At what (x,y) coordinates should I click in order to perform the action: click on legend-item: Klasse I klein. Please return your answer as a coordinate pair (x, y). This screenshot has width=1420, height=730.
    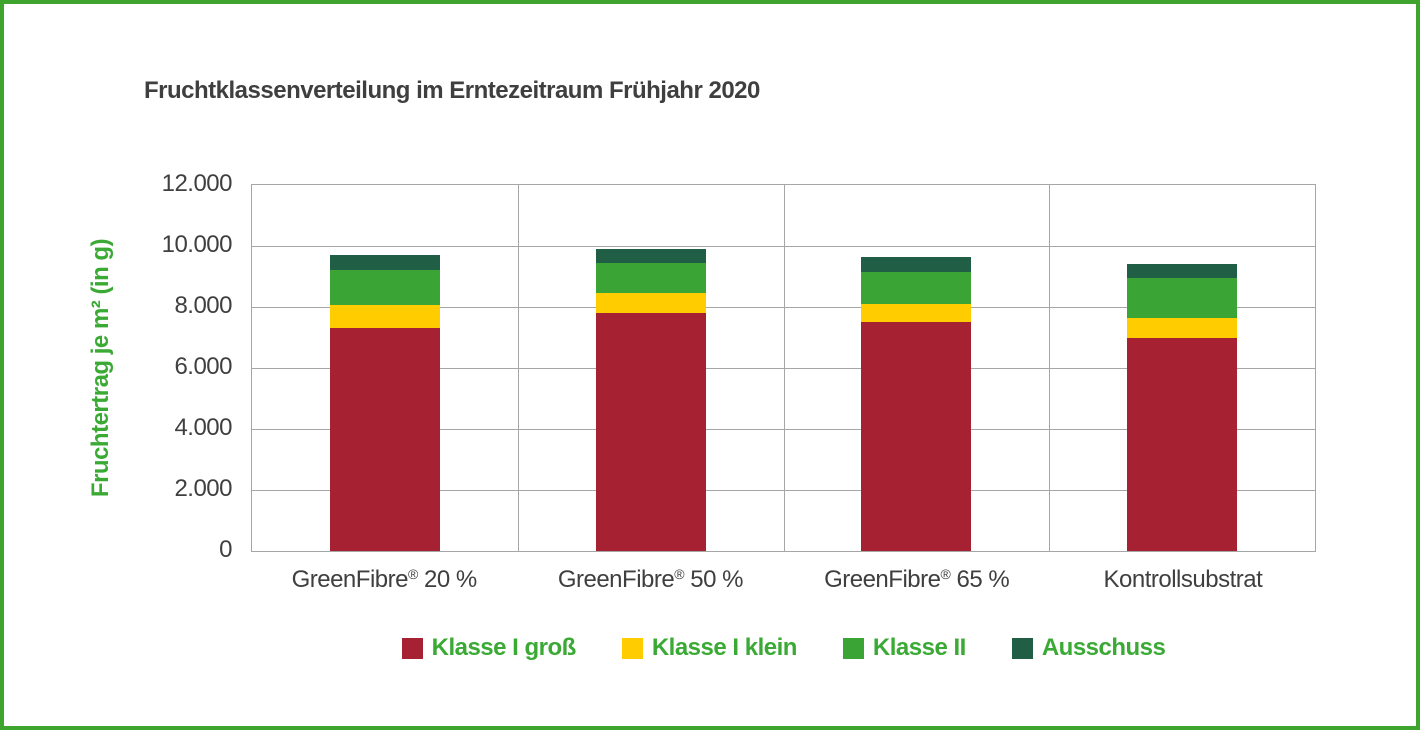
    Looking at the image, I should click on (709, 648).